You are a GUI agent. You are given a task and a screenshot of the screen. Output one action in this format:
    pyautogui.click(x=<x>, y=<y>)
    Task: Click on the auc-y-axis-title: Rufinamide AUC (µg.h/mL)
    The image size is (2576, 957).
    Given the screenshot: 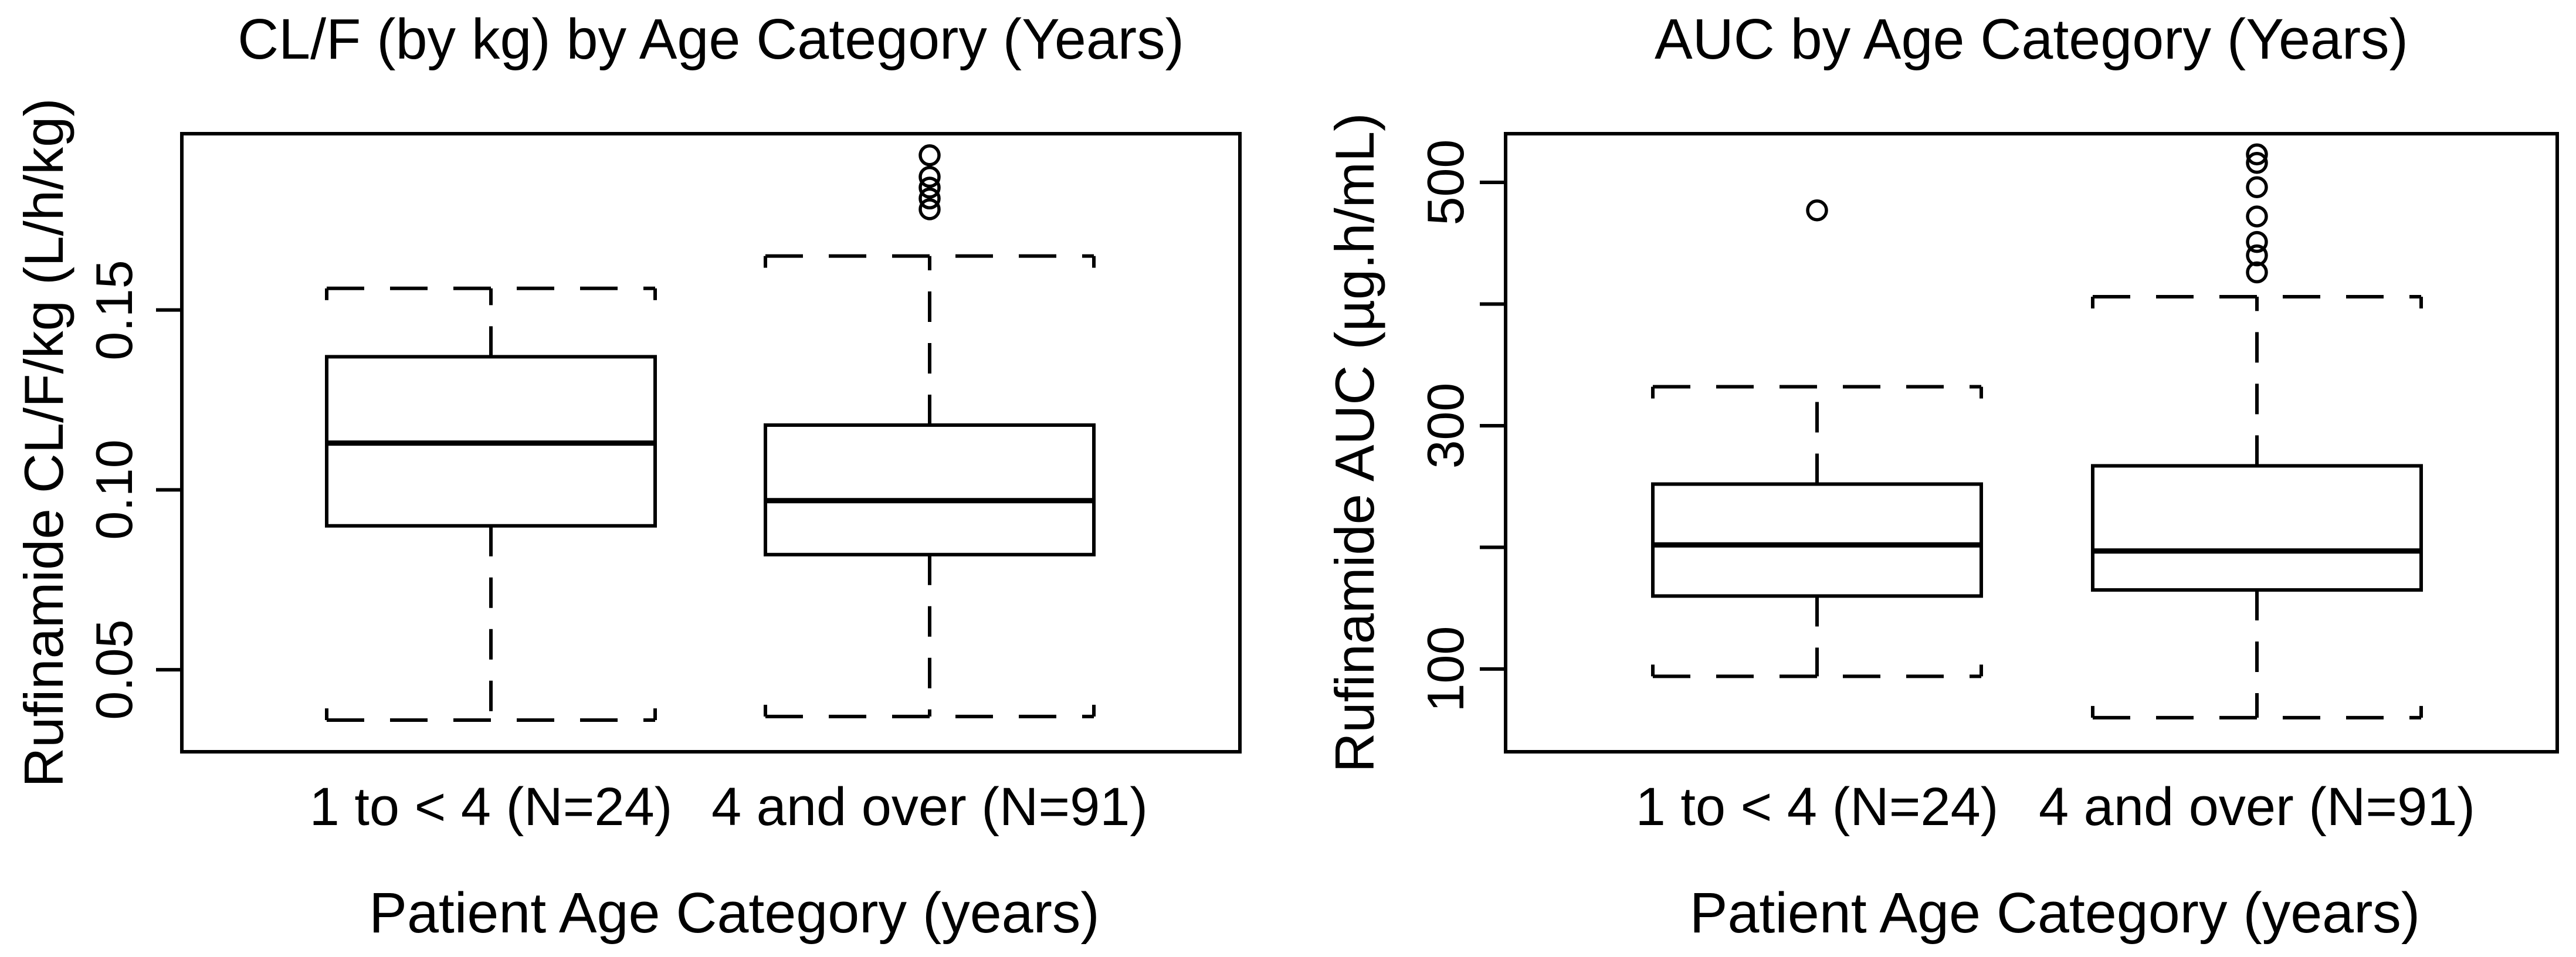 What is the action you would take?
    pyautogui.click(x=1355, y=443)
    